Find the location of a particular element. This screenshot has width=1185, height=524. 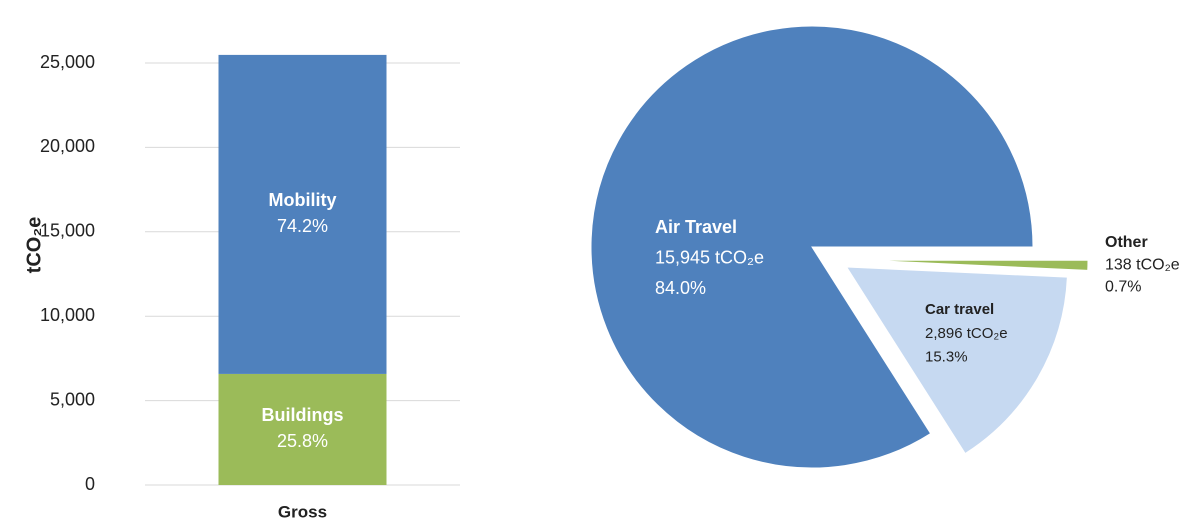

y-tick-label: 15,000 is located at coordinates (67, 231).